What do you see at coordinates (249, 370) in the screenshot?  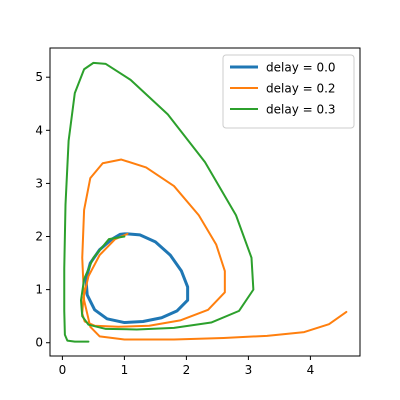 I see `x-tick-label: 3` at bounding box center [249, 370].